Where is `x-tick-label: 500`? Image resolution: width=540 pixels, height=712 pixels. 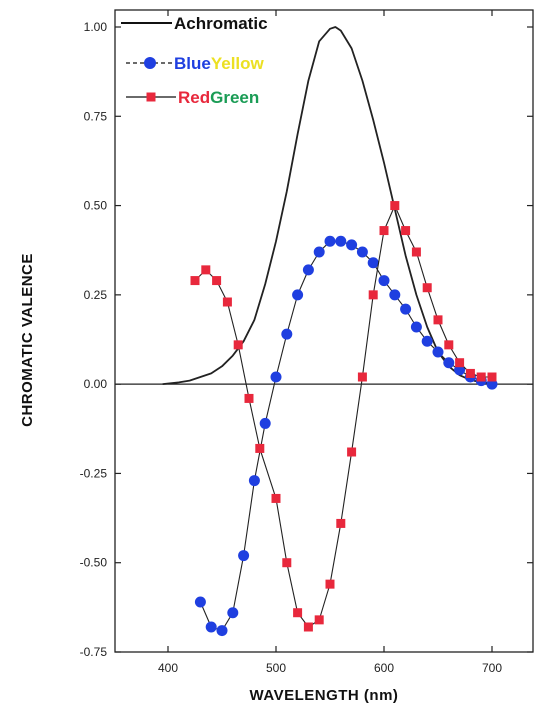 x-tick-label: 500 is located at coordinates (276, 668).